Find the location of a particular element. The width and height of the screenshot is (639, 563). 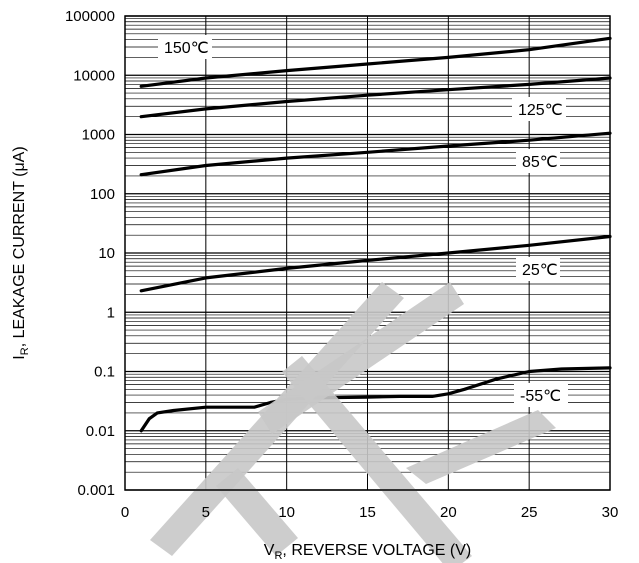

y-axis-title: IR, LEAKAGE CURRENT (μA) is located at coordinates (21, 252).